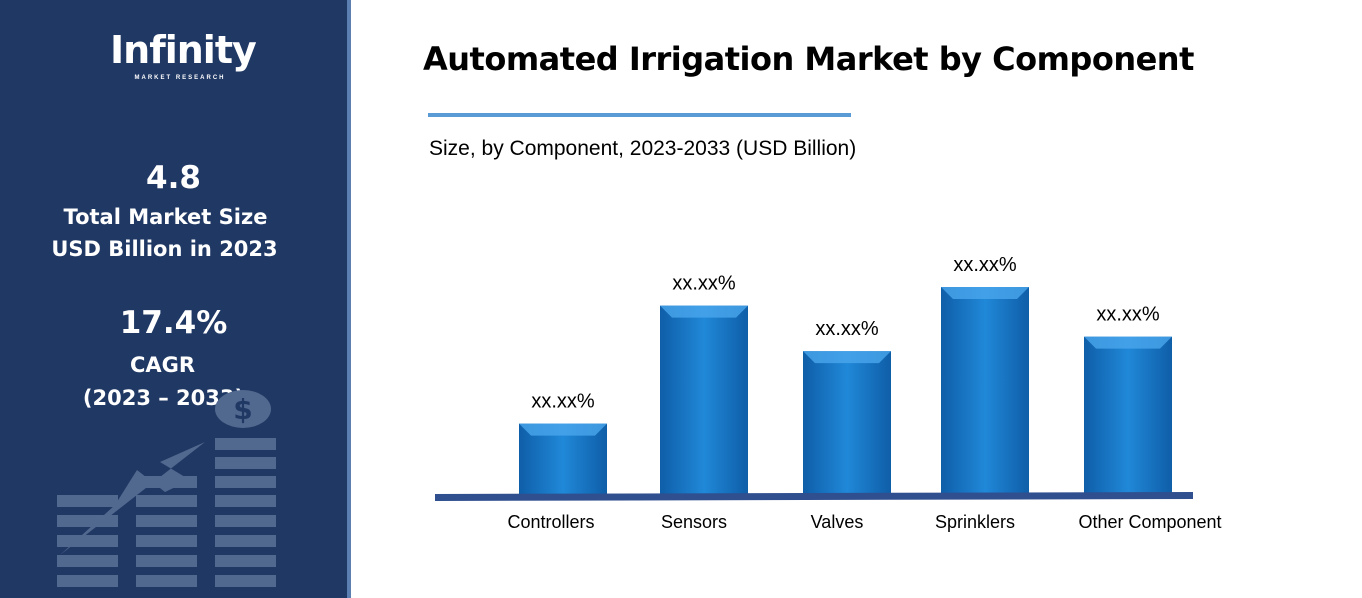 The width and height of the screenshot is (1362, 598). What do you see at coordinates (985, 390) in the screenshot?
I see `bar-sprinklers` at bounding box center [985, 390].